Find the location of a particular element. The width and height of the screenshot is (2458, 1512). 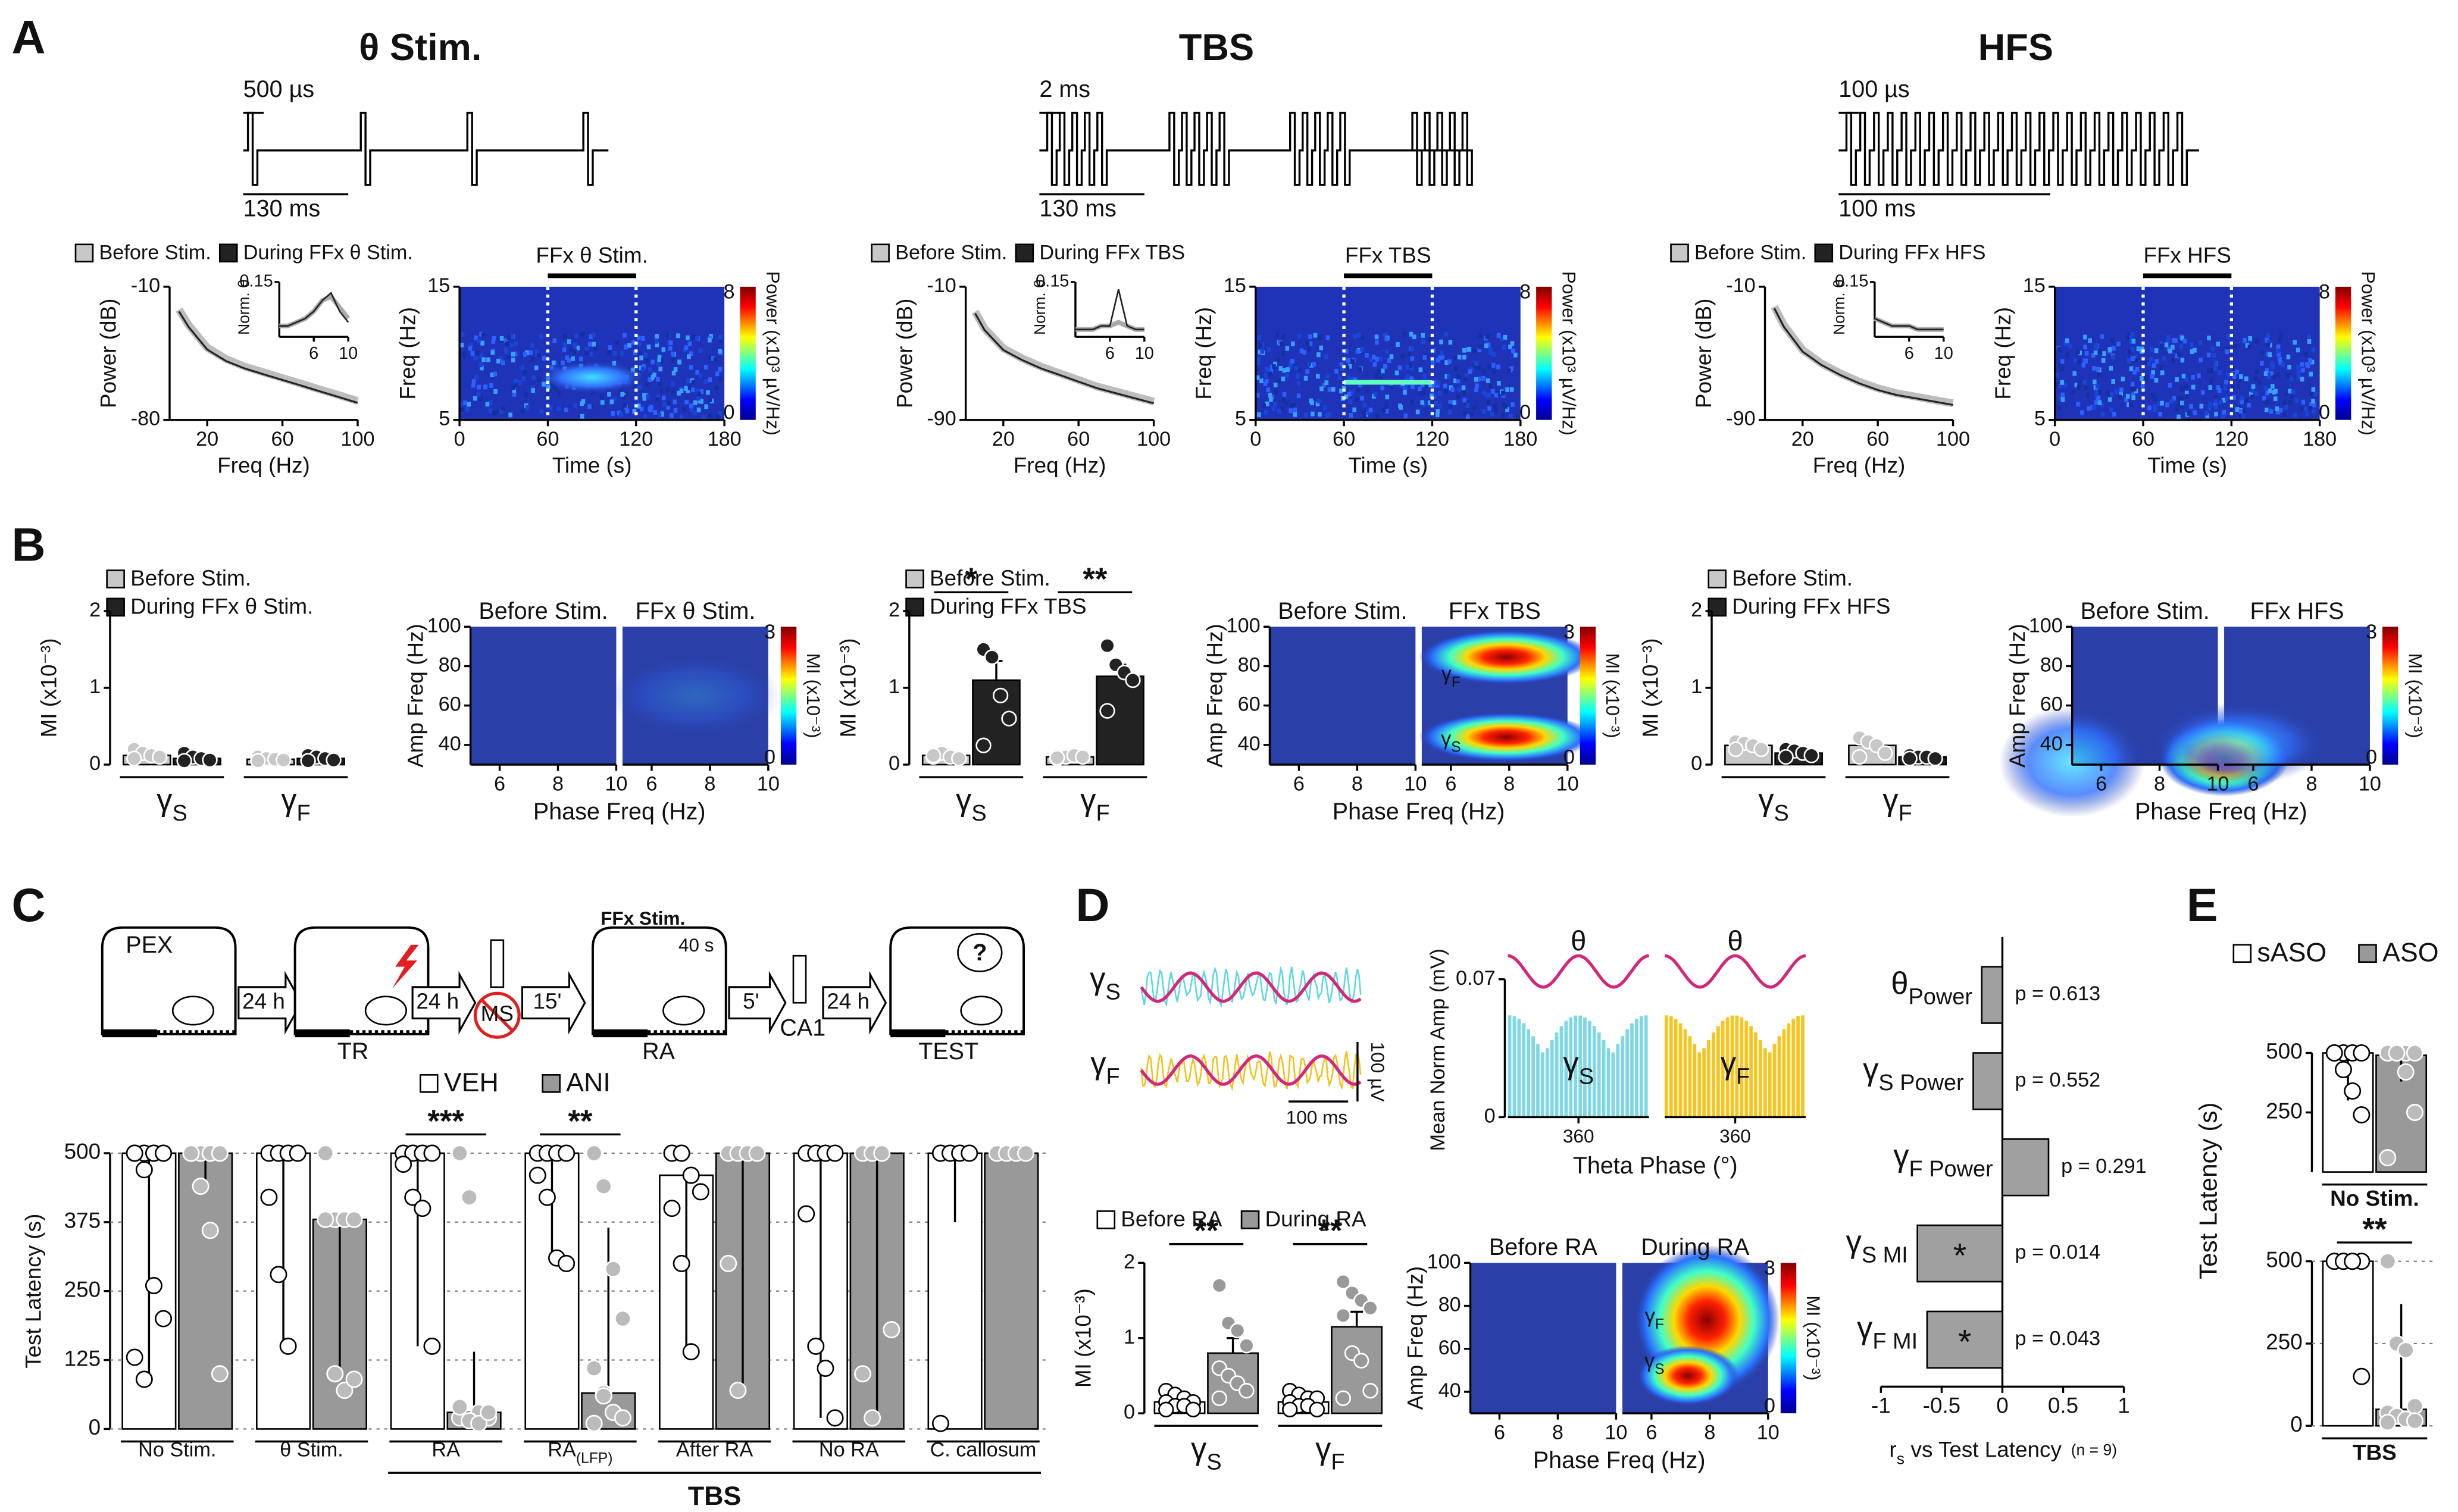

mouse is located at coordinates (683, 1011).